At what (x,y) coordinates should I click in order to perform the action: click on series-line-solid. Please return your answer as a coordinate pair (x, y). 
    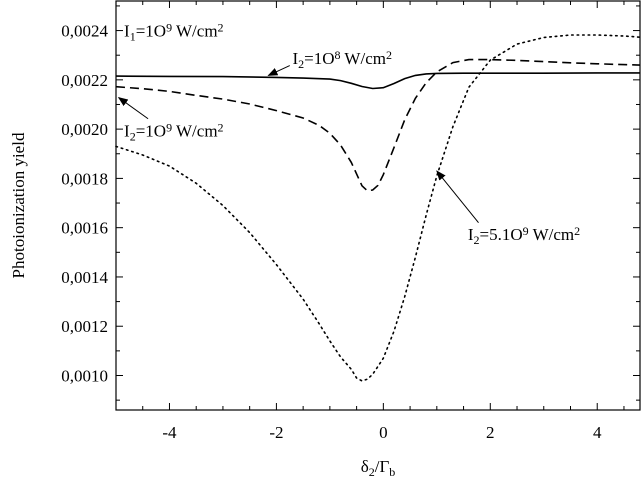
    Looking at the image, I should click on (377, 81).